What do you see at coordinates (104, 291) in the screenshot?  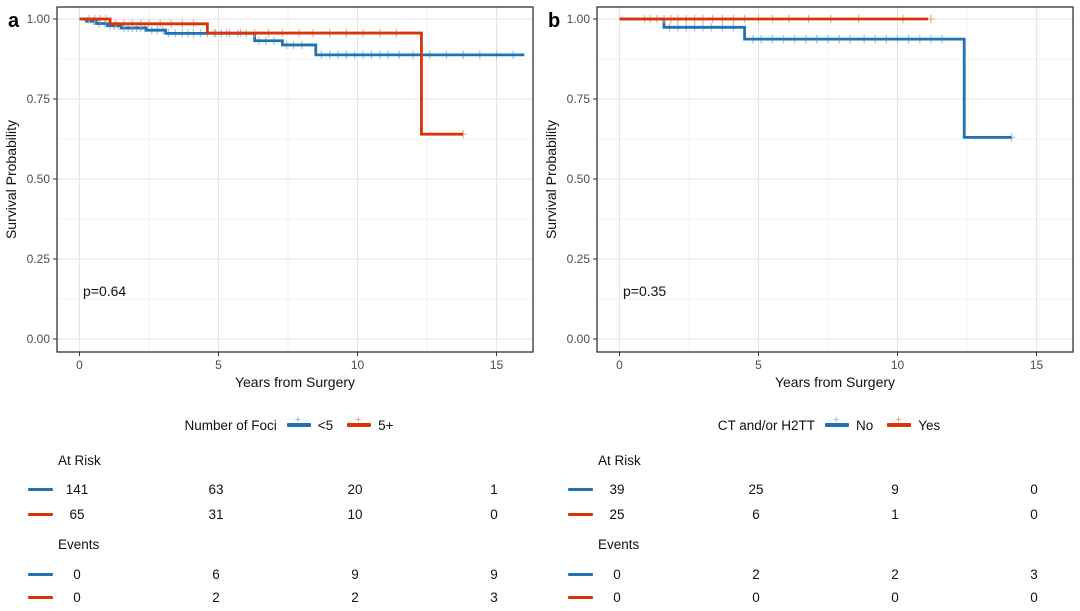 I see `p-value-label: p=0.64` at bounding box center [104, 291].